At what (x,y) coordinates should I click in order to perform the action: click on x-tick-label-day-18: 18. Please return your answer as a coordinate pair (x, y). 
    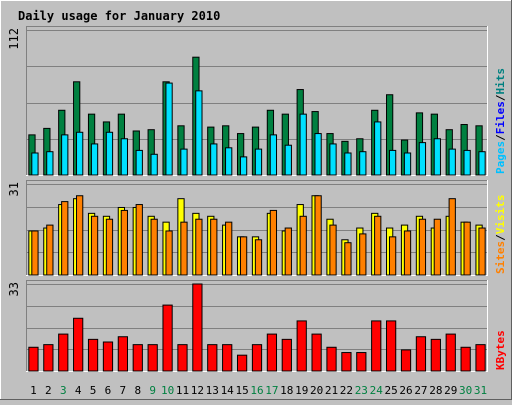
    Looking at the image, I should click on (286, 390).